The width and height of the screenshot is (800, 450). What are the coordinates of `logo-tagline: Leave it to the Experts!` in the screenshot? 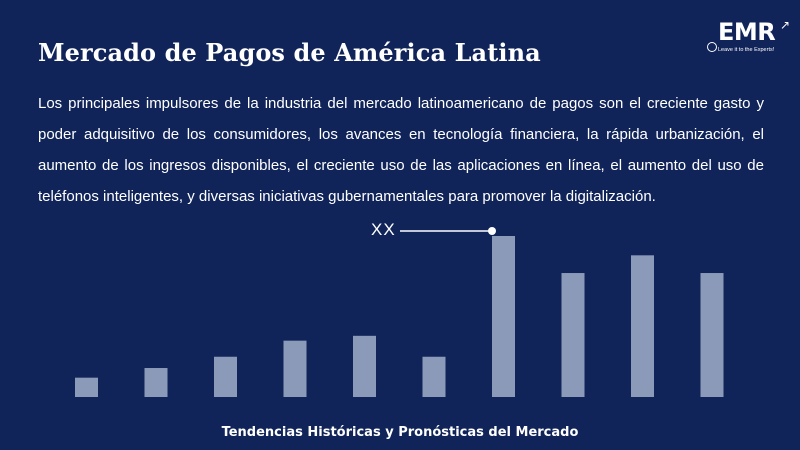 It's located at (746, 50).